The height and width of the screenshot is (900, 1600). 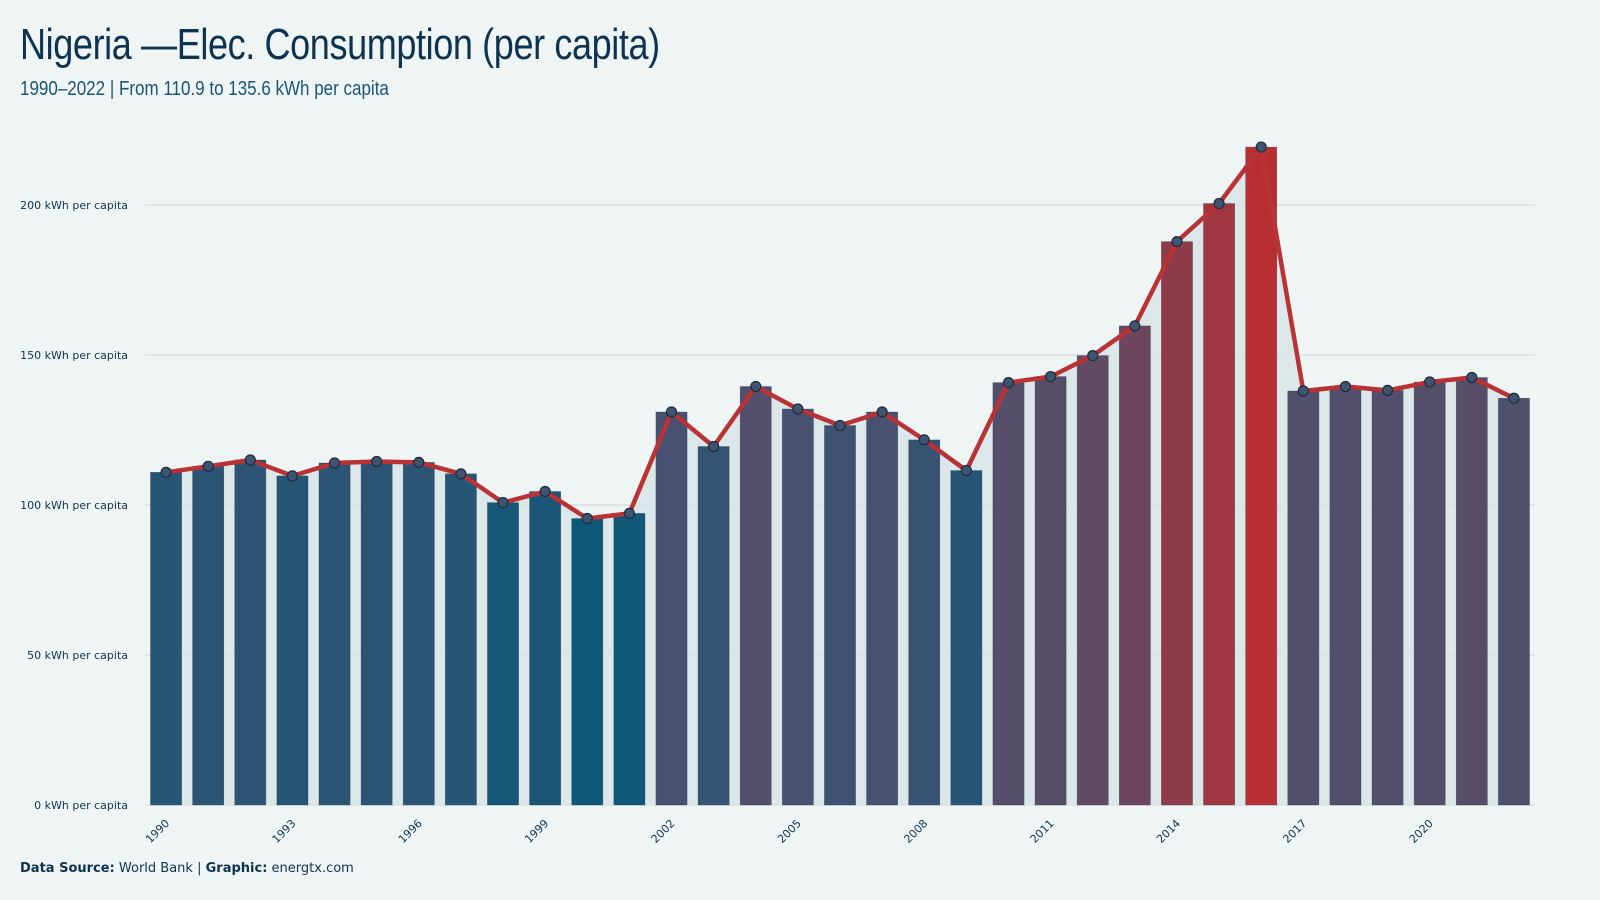 I want to click on point-1999, so click(x=545, y=491).